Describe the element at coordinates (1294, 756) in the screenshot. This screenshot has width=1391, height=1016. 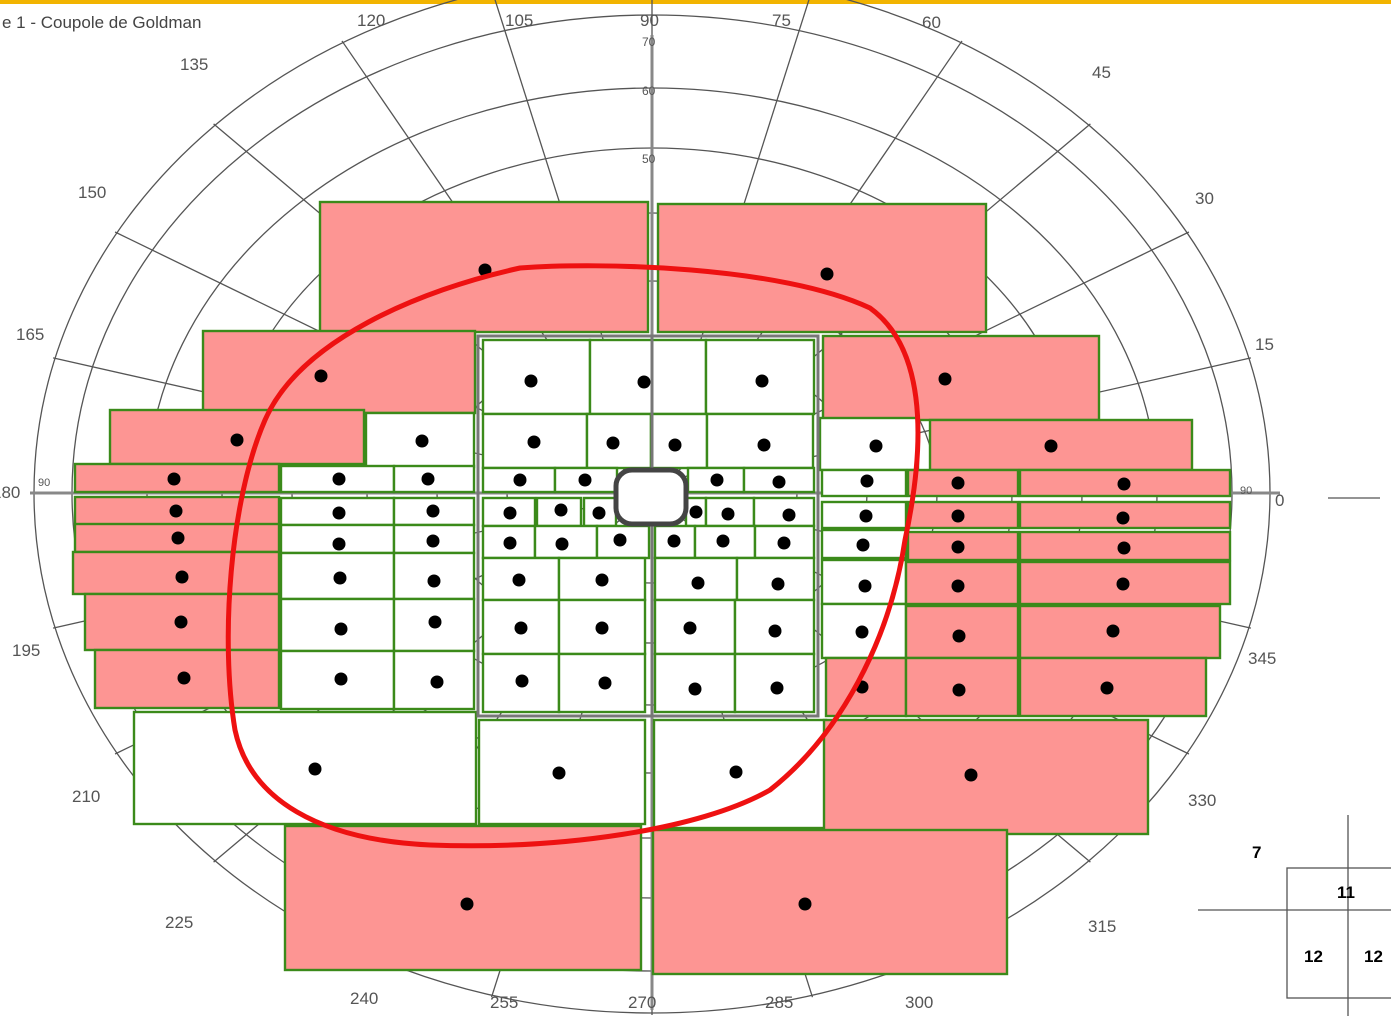
I see `legend-grid` at that location.